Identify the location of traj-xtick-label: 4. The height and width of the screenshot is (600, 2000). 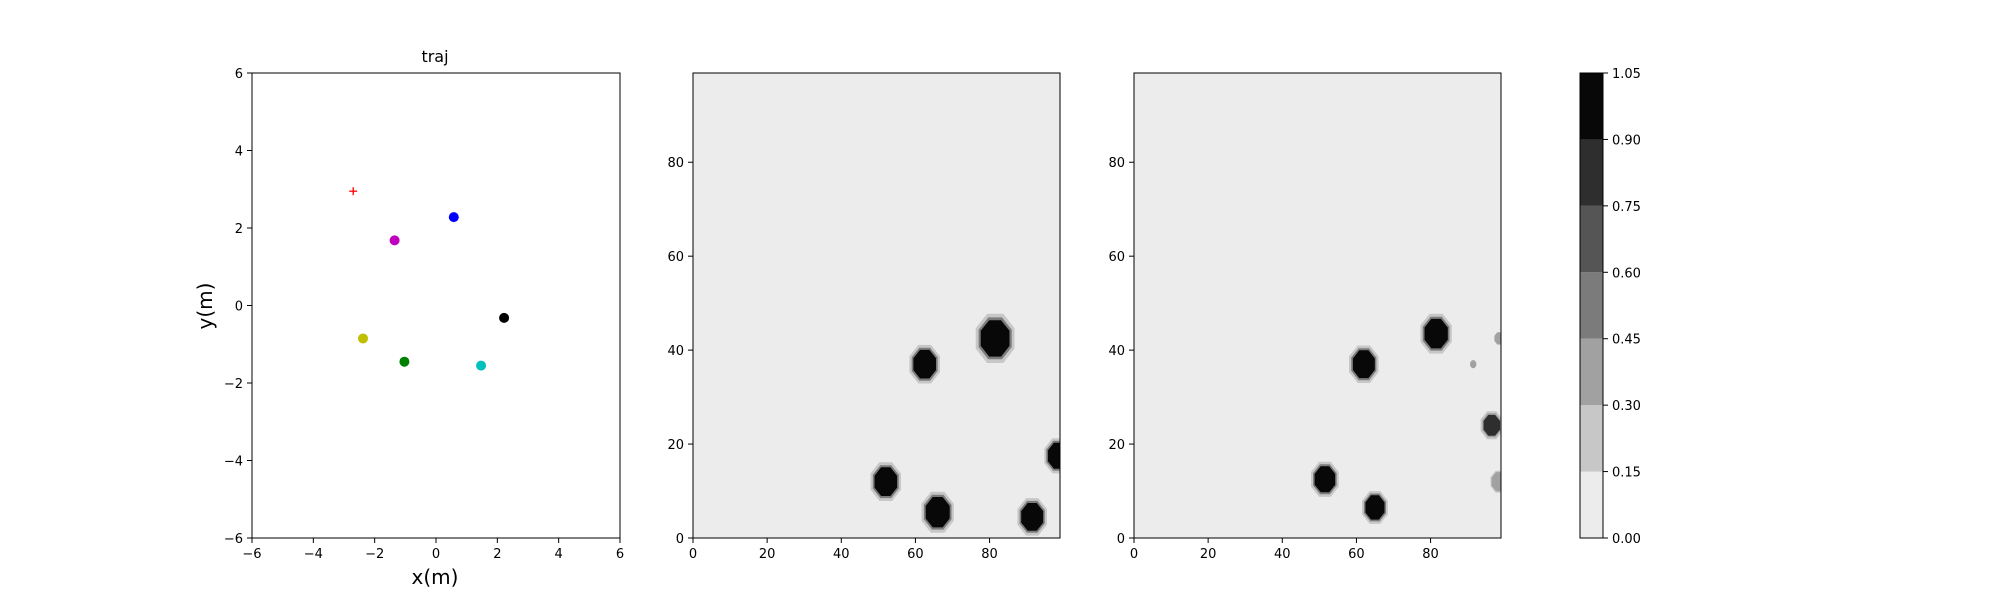
(559, 554).